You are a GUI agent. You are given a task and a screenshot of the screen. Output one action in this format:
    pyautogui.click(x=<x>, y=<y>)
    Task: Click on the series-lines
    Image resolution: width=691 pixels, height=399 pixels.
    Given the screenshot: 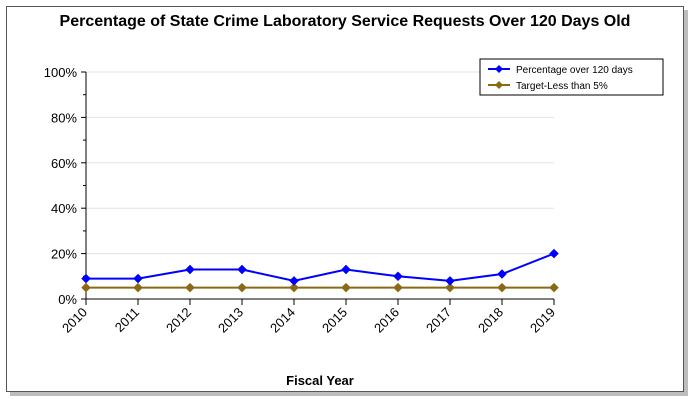 What is the action you would take?
    pyautogui.click(x=320, y=270)
    